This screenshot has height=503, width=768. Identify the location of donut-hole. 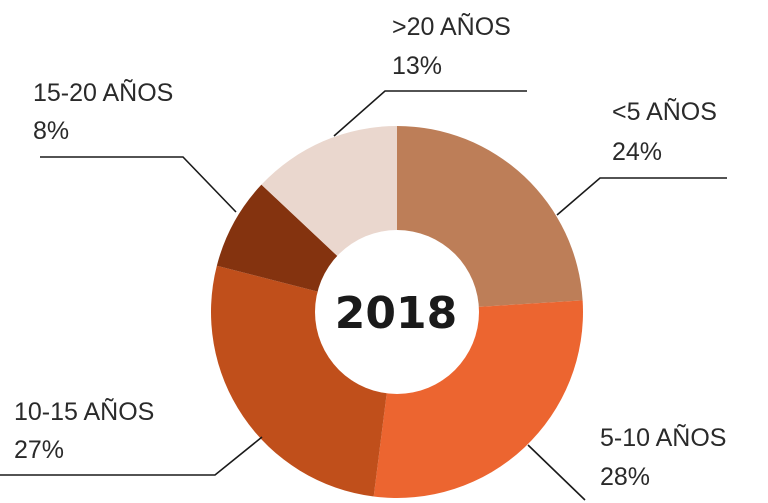
(397, 312).